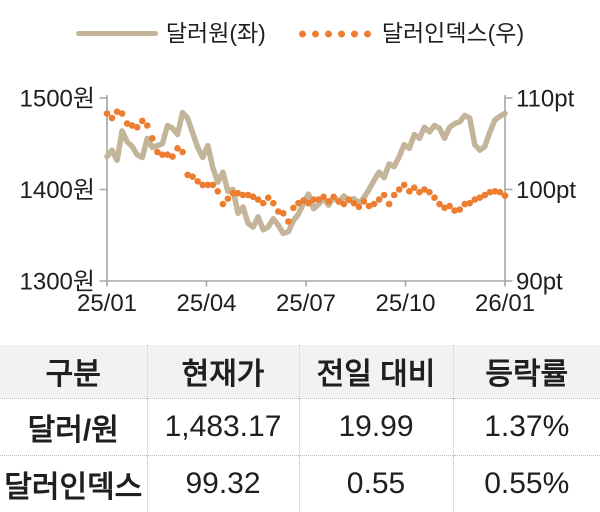  What do you see at coordinates (73, 483) in the screenshot?
I see `cell-label: 달러인덱스` at bounding box center [73, 483].